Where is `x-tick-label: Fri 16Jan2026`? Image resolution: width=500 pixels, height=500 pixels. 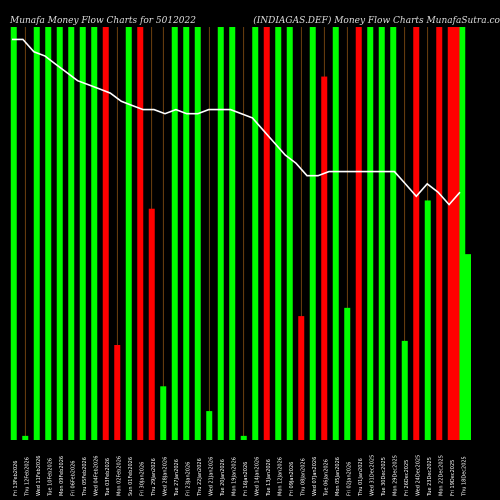 x-tick-label: Fri 16Jan2026 is located at coordinates (246, 479).